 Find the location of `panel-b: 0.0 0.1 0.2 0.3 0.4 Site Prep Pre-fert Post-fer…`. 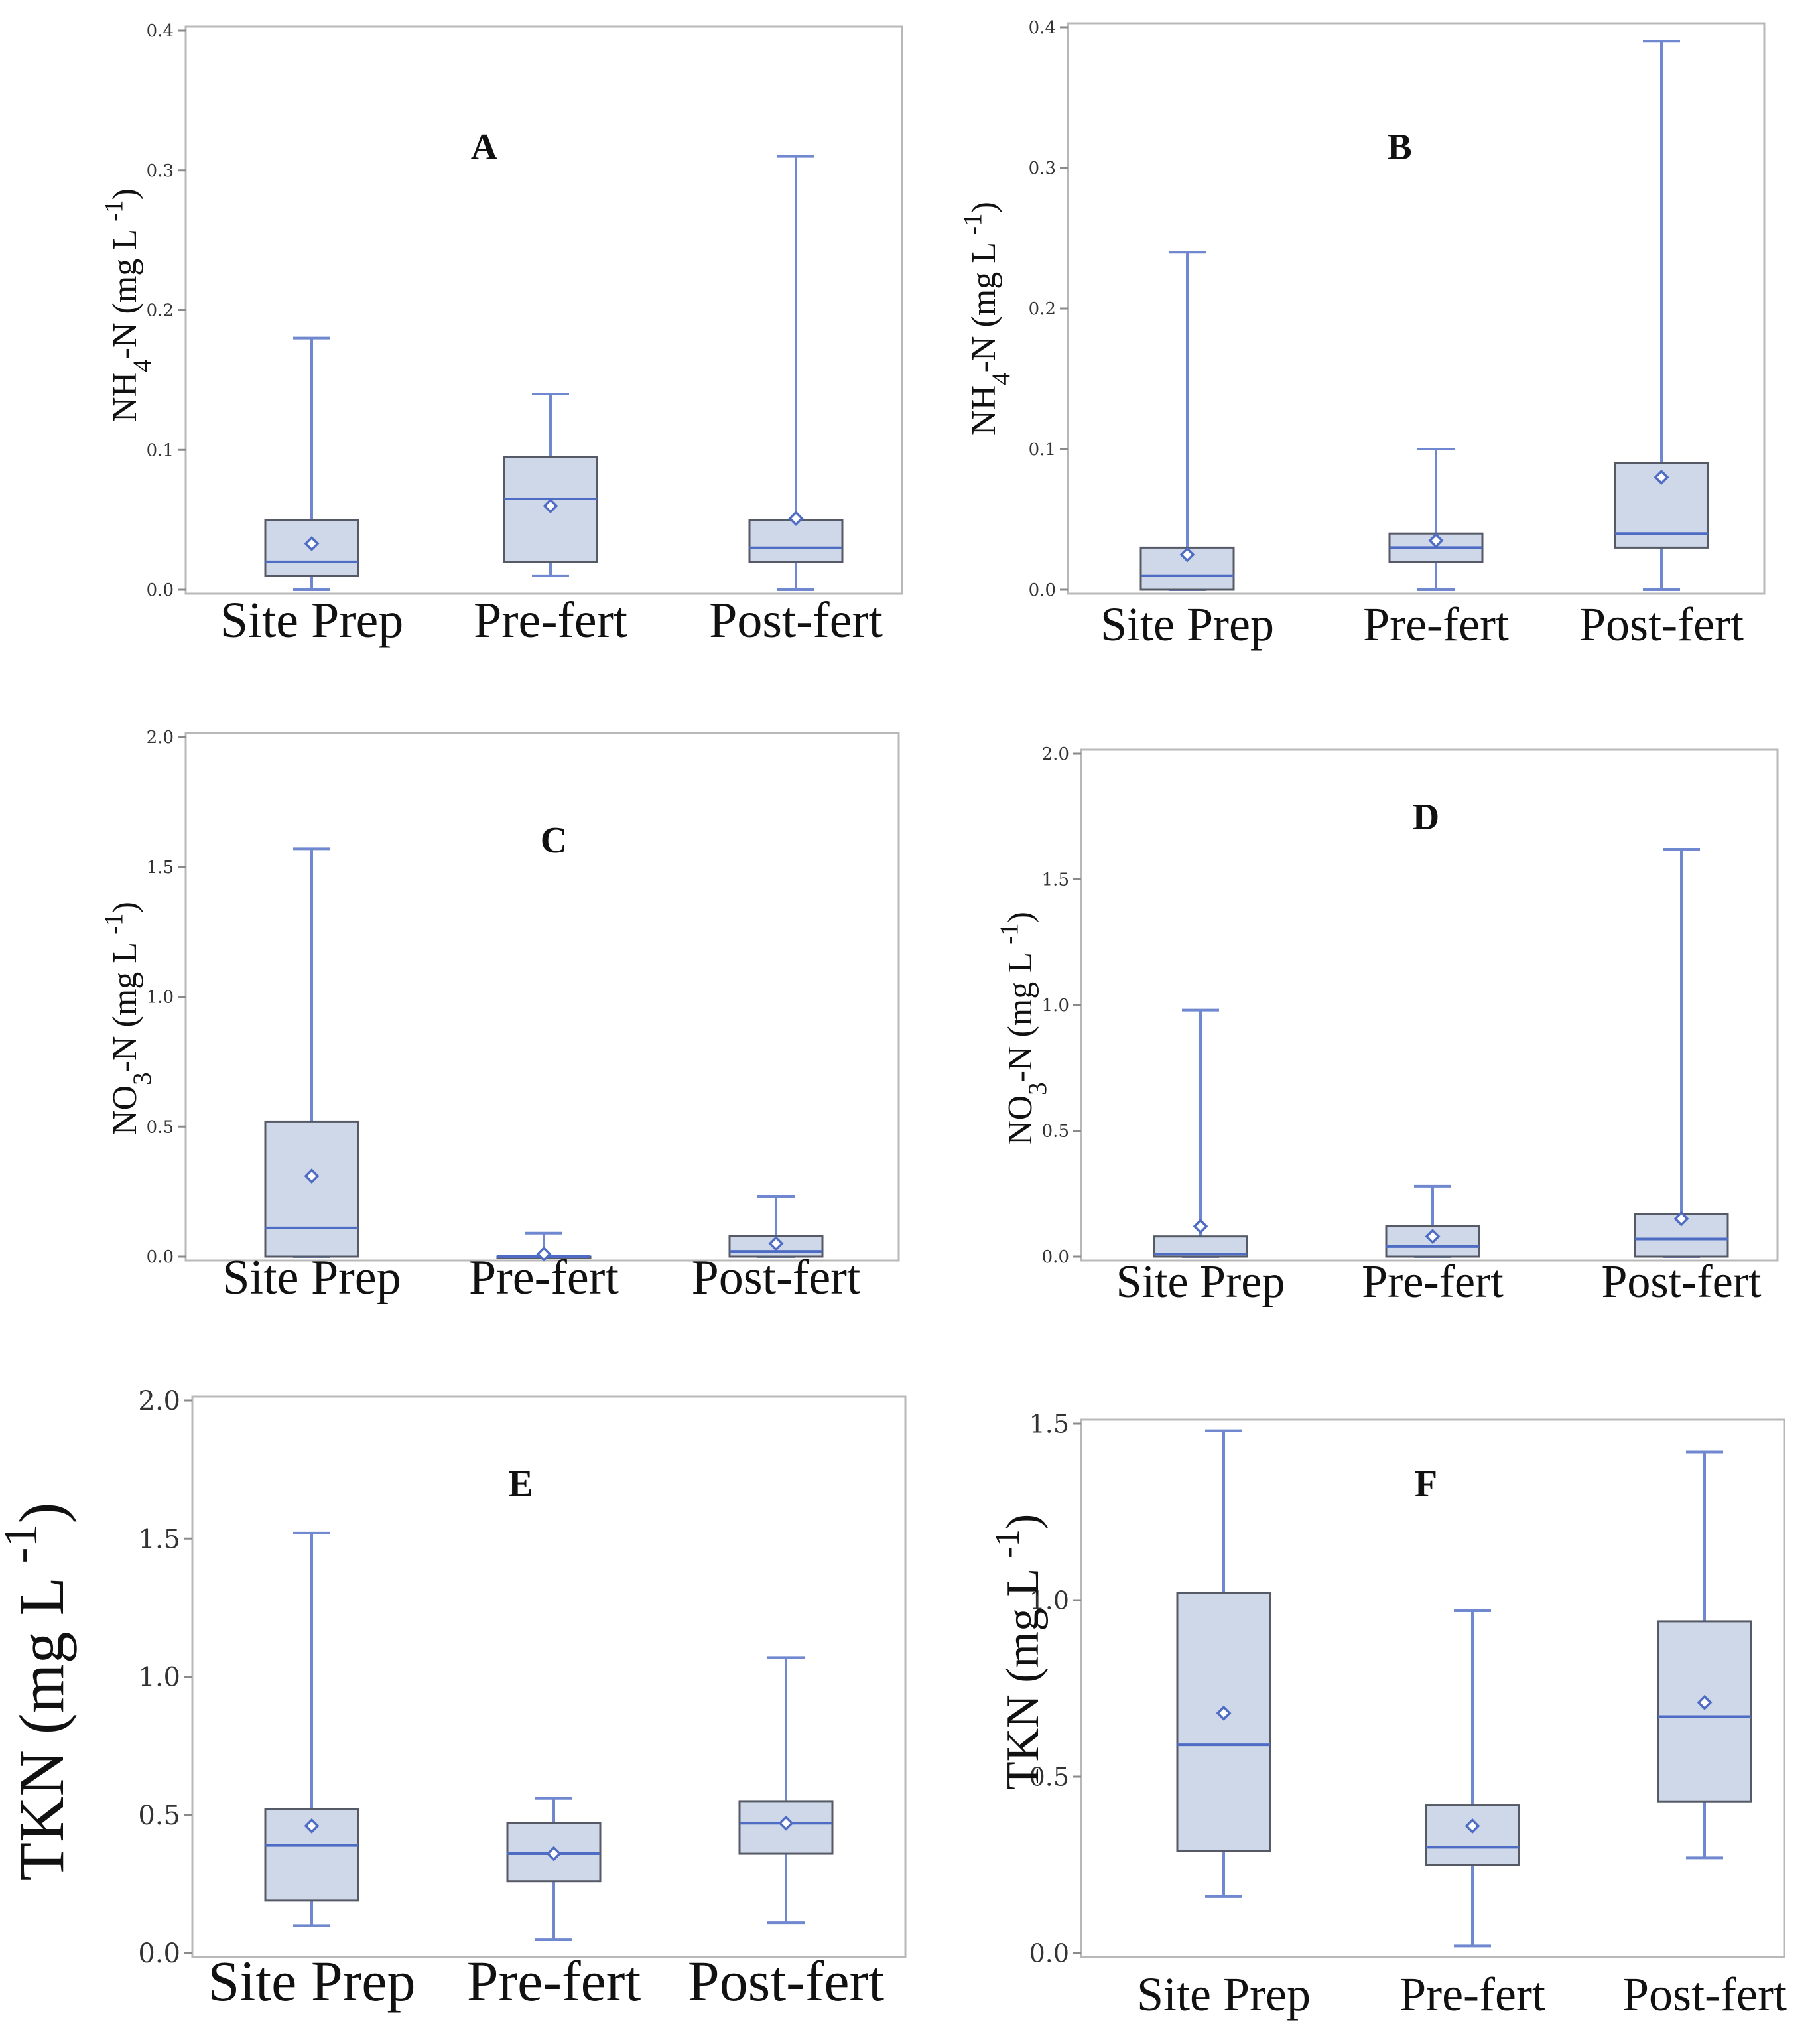

panel-b: 0.0 0.1 0.2 0.3 0.4 Site Prep Pre-fert Post-fer… is located at coordinates (1362, 334).